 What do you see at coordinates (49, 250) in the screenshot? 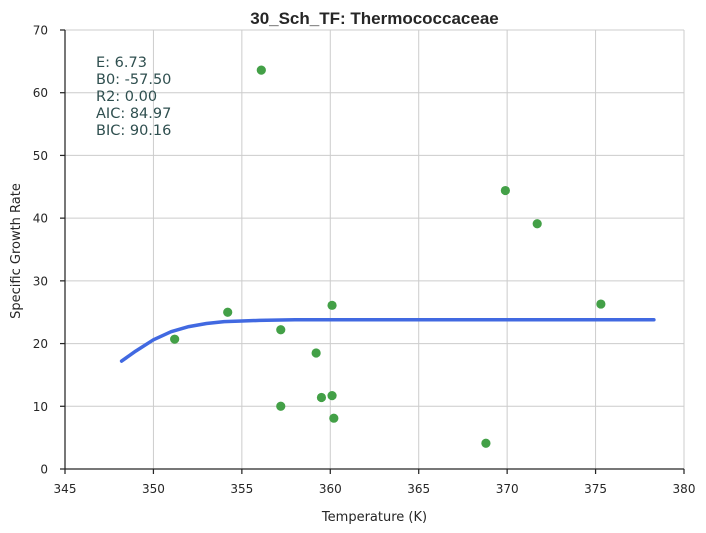
I see `y-ticks: 0 10 20 30 40 50 60 70` at bounding box center [49, 250].